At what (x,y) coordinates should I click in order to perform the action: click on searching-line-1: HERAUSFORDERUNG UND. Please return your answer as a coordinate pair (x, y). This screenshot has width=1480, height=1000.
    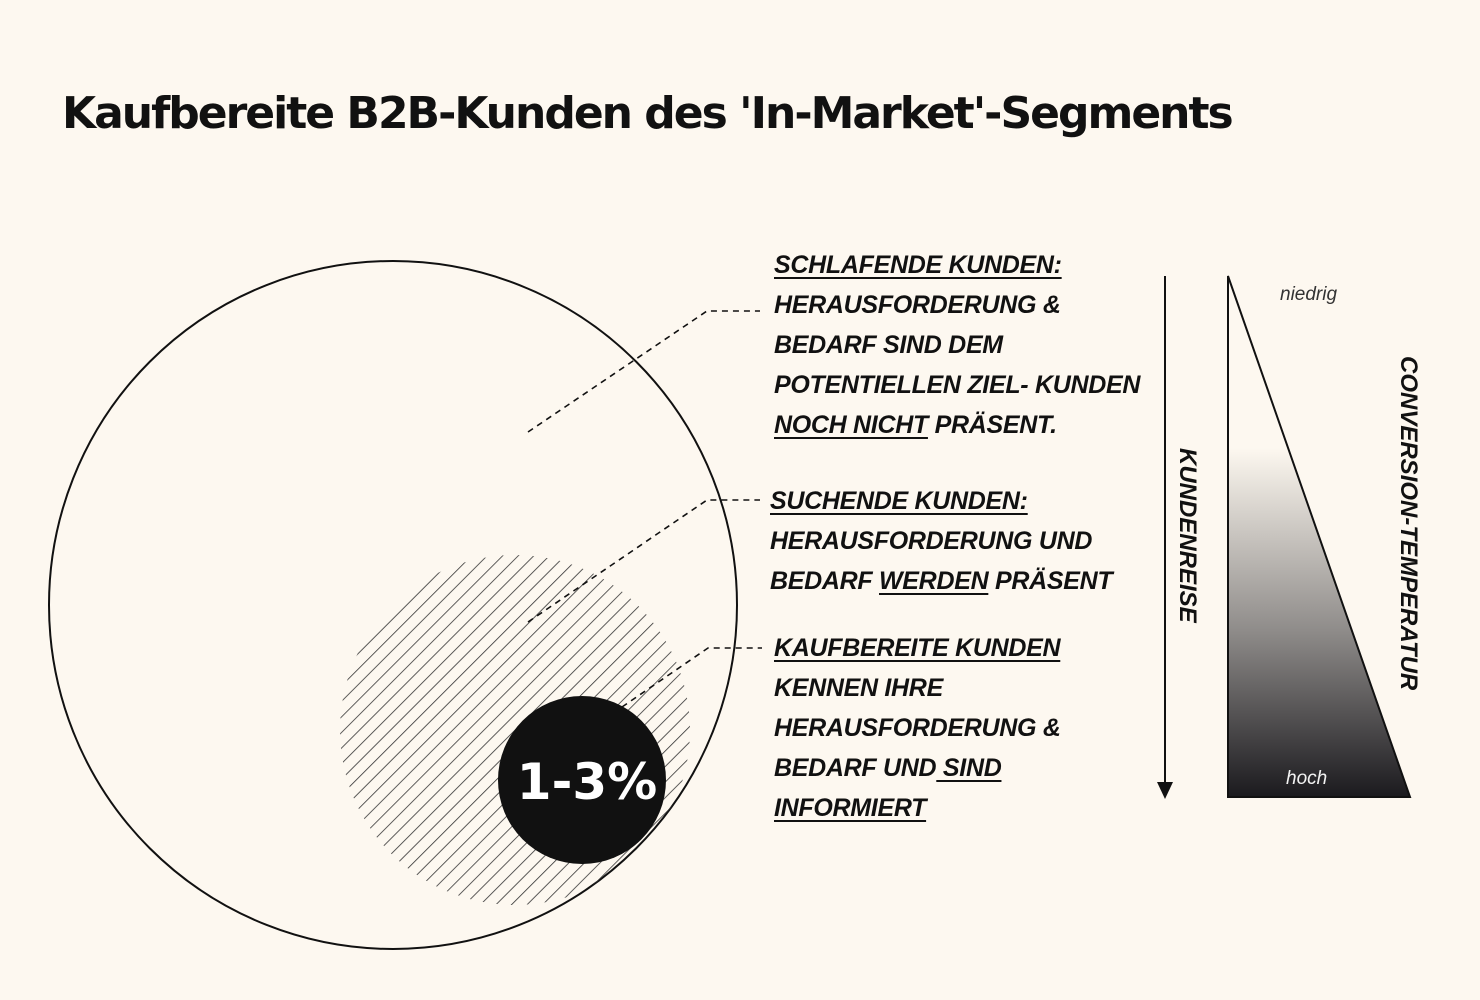
    Looking at the image, I should click on (931, 541).